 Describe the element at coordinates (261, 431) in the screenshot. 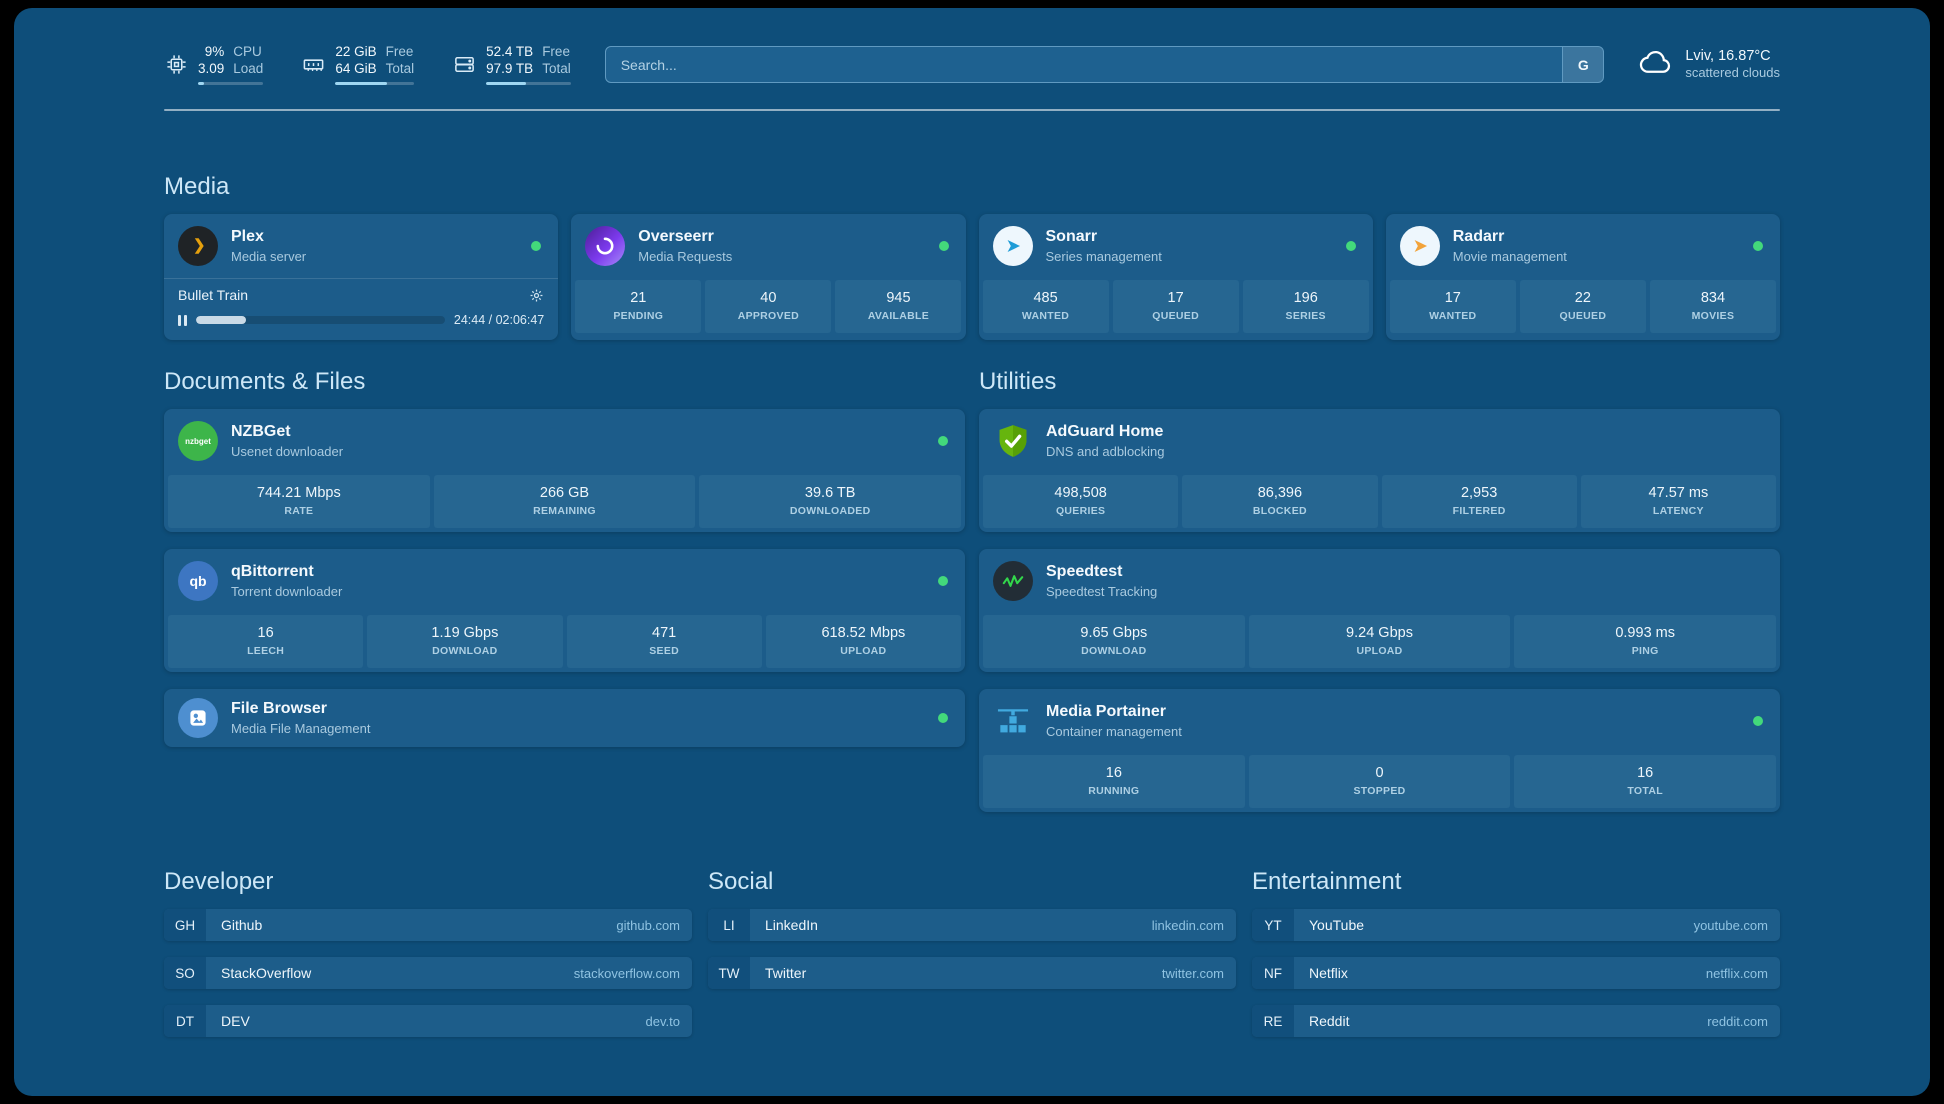

I see `service-title: NZBGet` at that location.